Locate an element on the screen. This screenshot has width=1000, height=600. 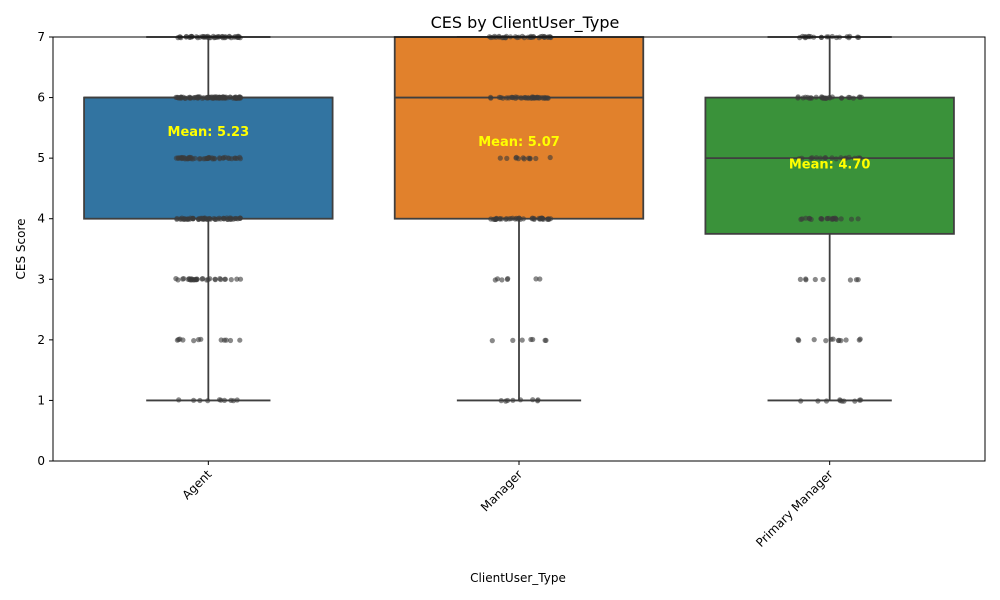
y-tick-label: 6 is located at coordinates (41, 98).